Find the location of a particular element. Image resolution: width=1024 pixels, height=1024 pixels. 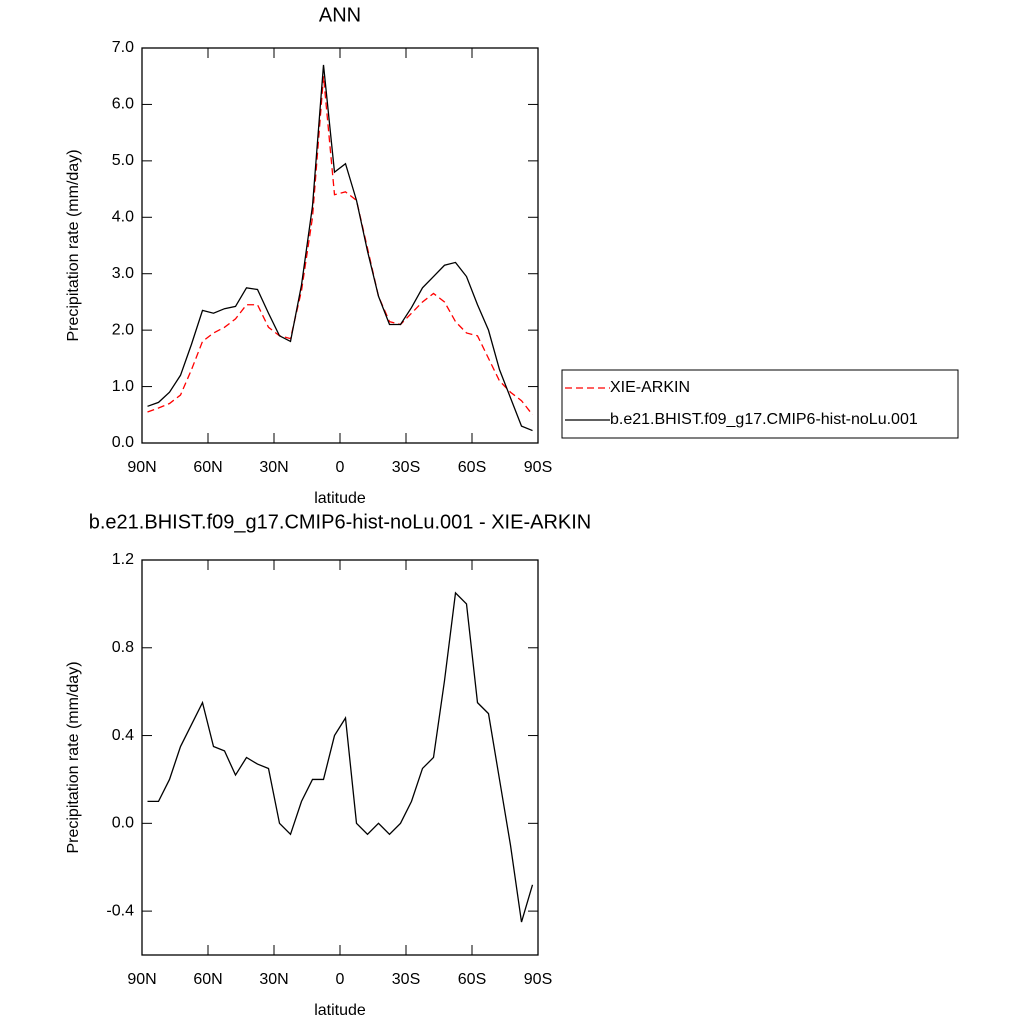

y-tick-label: 2.0 is located at coordinates (123, 329).